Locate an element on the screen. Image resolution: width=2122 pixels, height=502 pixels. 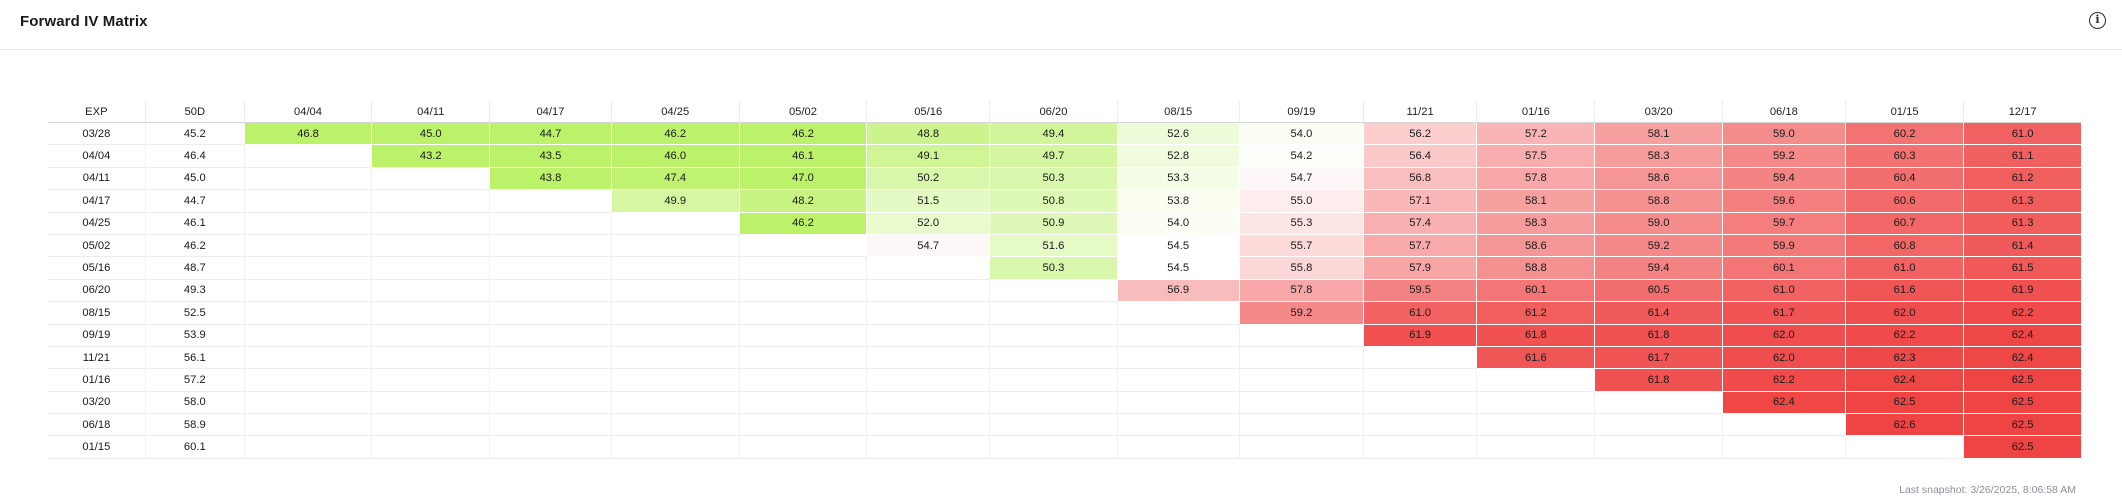
iv-cell: 43.5 is located at coordinates (550, 156).